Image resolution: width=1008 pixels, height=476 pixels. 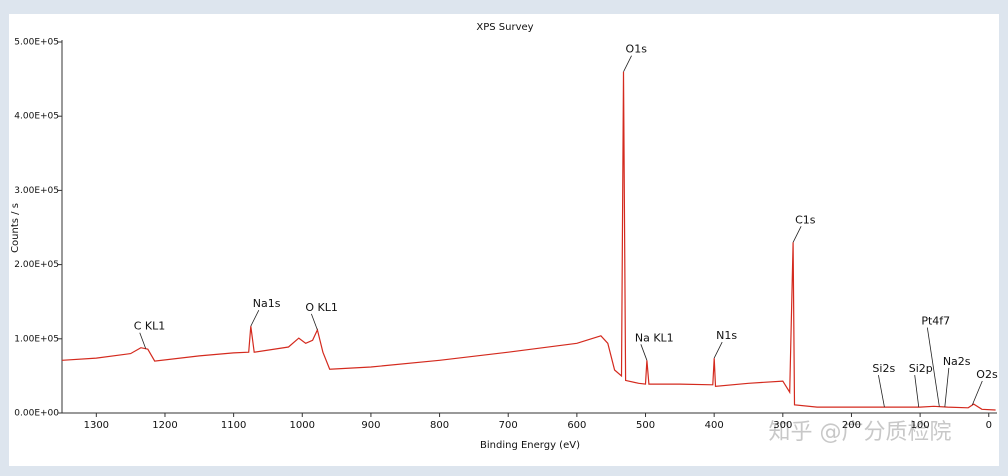 I want to click on x-tick-label: 400, so click(x=714, y=425).